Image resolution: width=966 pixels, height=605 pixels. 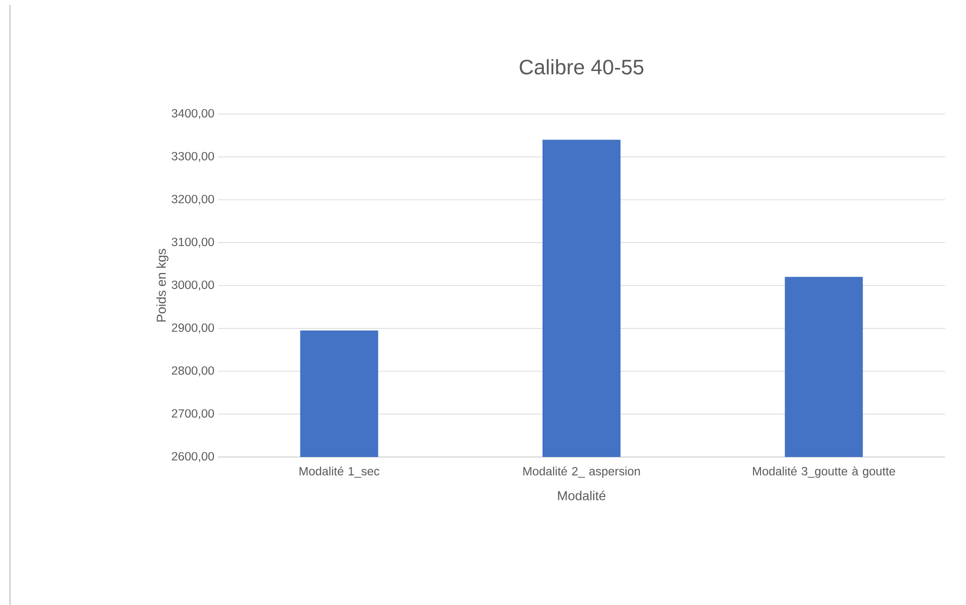 What do you see at coordinates (582, 495) in the screenshot?
I see `x-axis-title: Modalité` at bounding box center [582, 495].